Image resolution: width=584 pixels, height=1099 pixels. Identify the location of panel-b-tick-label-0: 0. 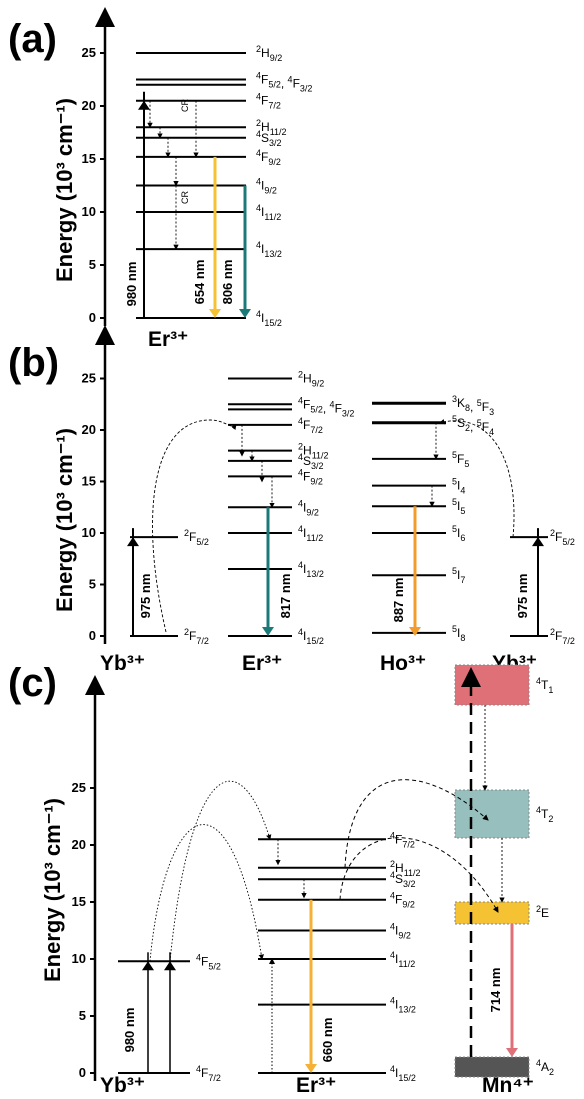
(92, 635).